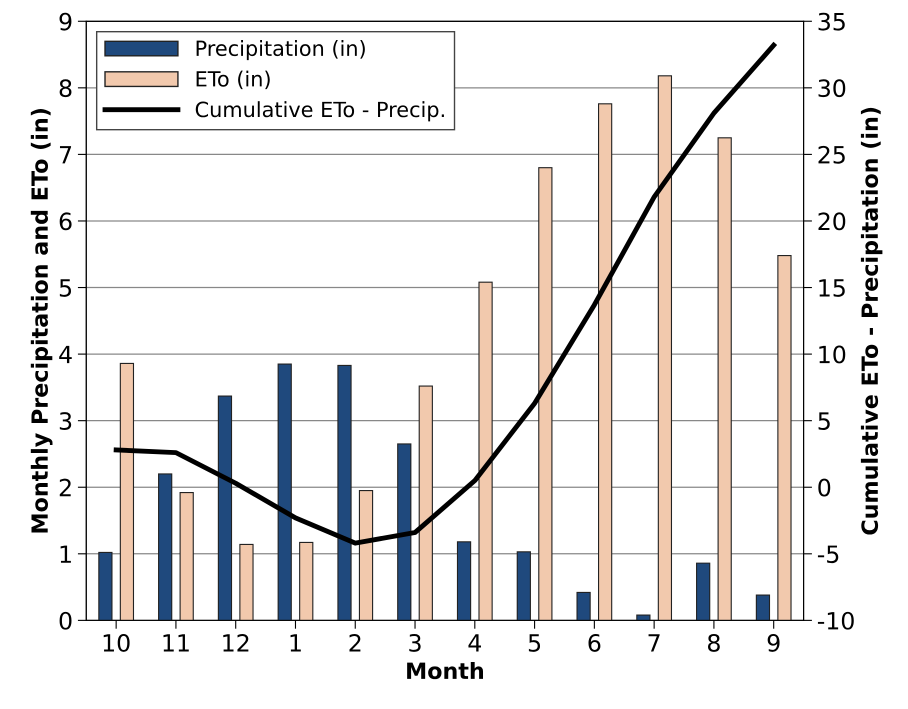 The width and height of the screenshot is (908, 709). Describe the element at coordinates (354, 643) in the screenshot. I see `x-tick-label: 2` at that location.